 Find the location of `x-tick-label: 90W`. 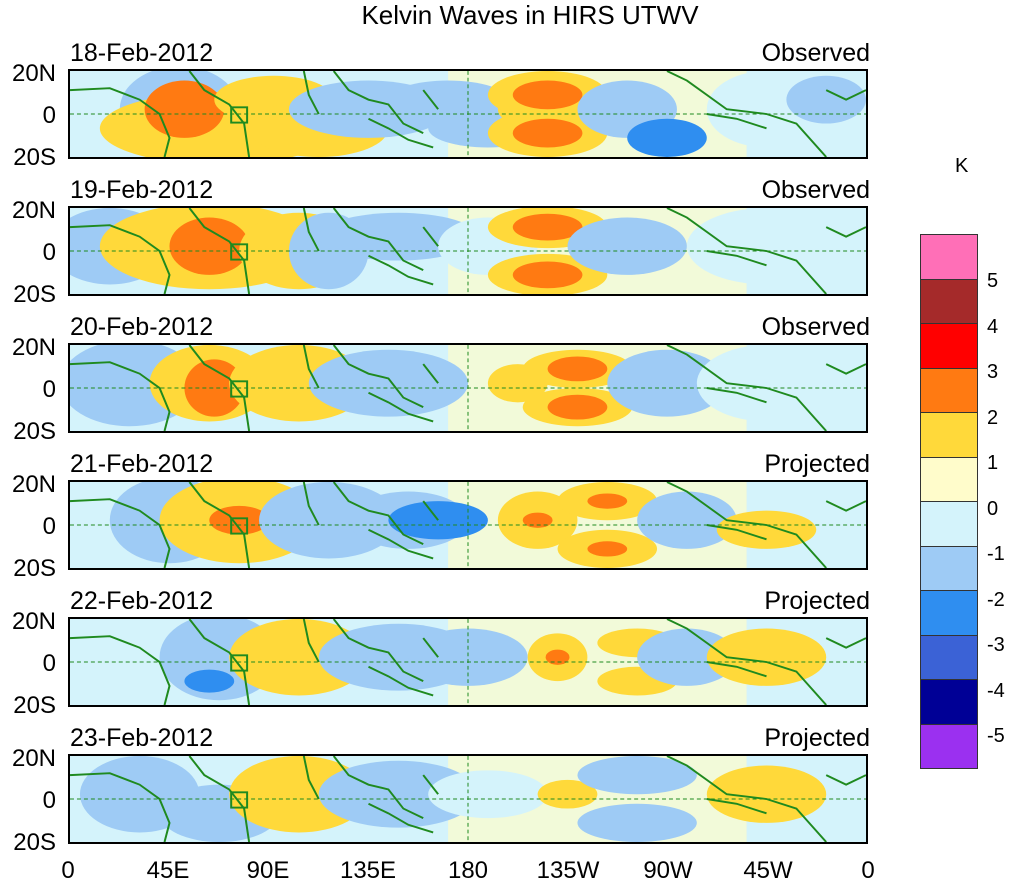

x-tick-label: 90W is located at coordinates (668, 870).